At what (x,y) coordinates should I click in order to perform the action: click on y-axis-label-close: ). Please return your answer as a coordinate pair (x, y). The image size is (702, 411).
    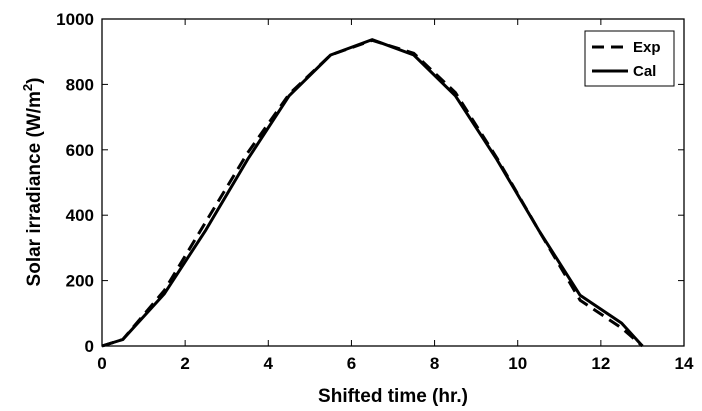
    Looking at the image, I should click on (34, 81).